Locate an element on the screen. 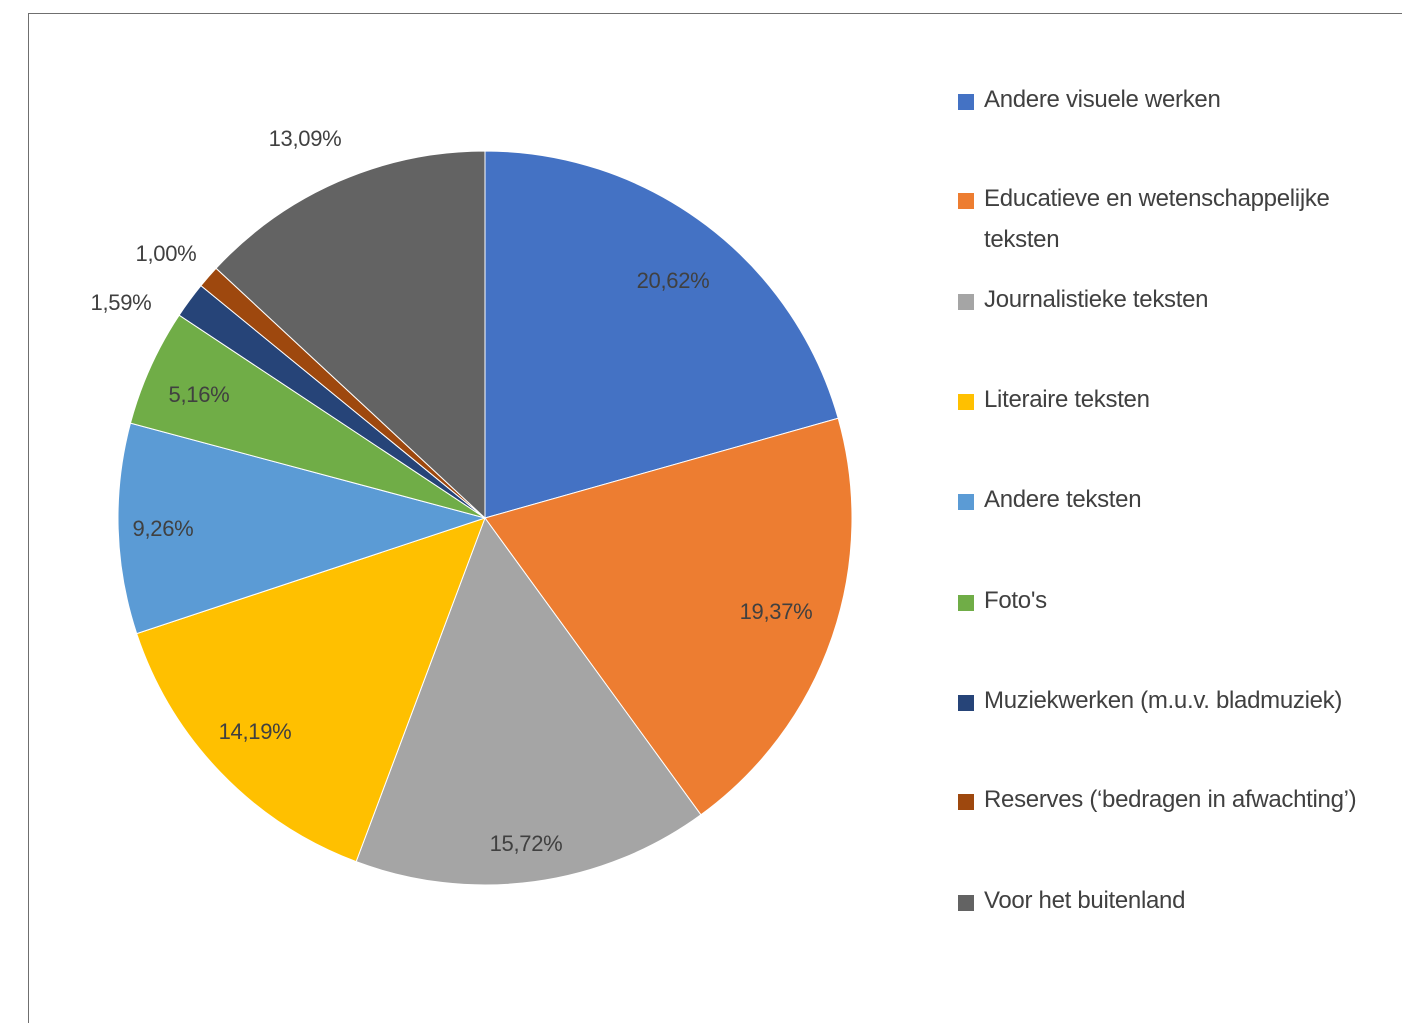  legend-item-3: Journalistieke teksten is located at coordinates (1176, 303).